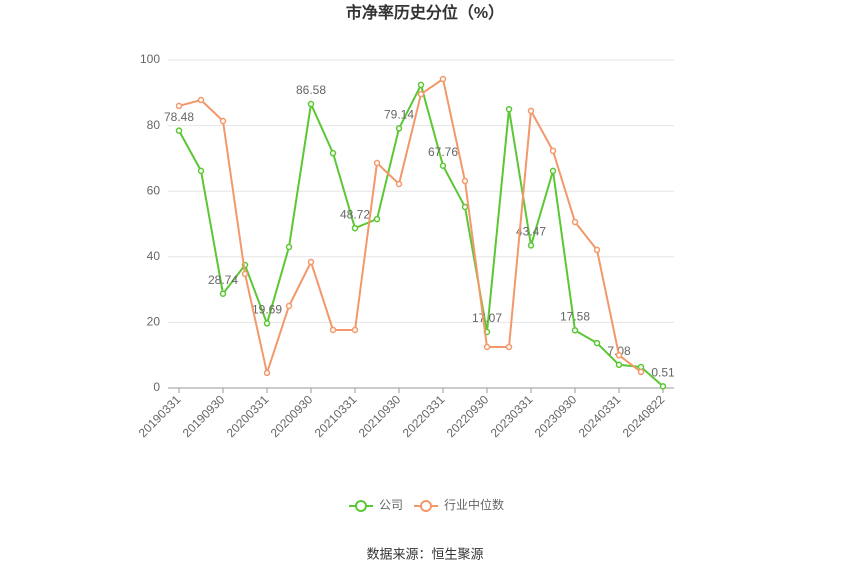 Image resolution: width=850 pixels, height=575 pixels. What do you see at coordinates (391, 505) in the screenshot?
I see `legend-label: 公司` at bounding box center [391, 505].